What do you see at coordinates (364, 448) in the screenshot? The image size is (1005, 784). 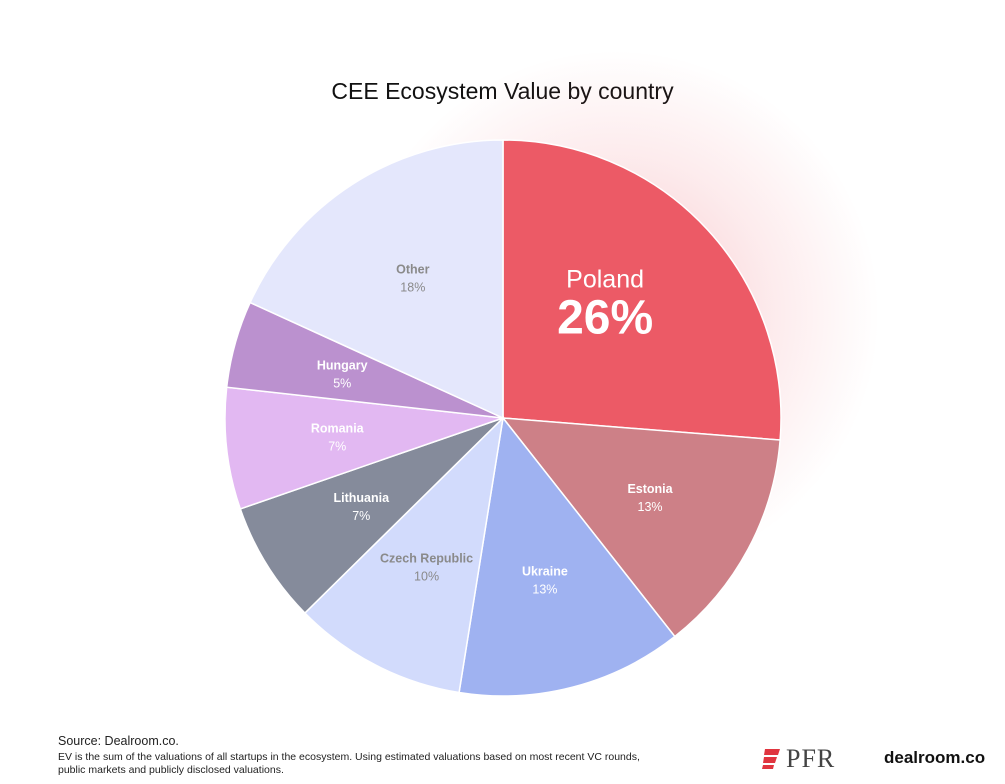 I see `pie-slice-romania` at bounding box center [364, 448].